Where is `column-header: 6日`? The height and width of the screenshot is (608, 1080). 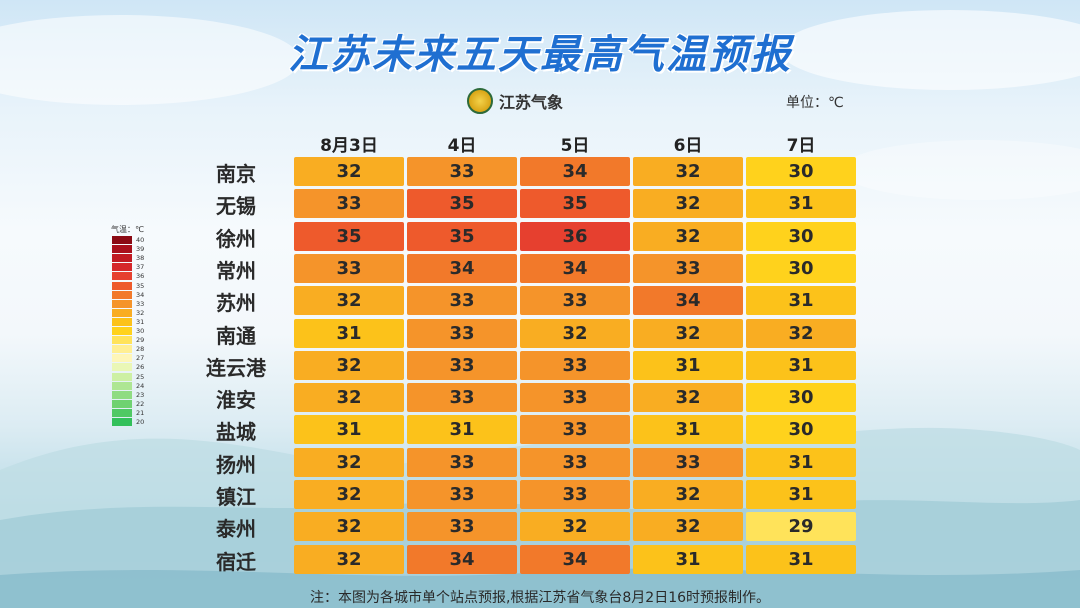 column-header: 6日 is located at coordinates (688, 146).